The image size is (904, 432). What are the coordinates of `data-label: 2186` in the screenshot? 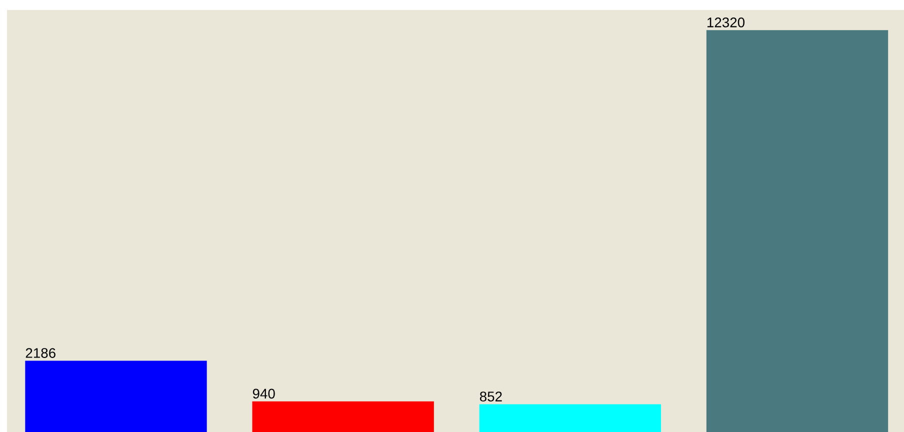 It's located at (41, 353).